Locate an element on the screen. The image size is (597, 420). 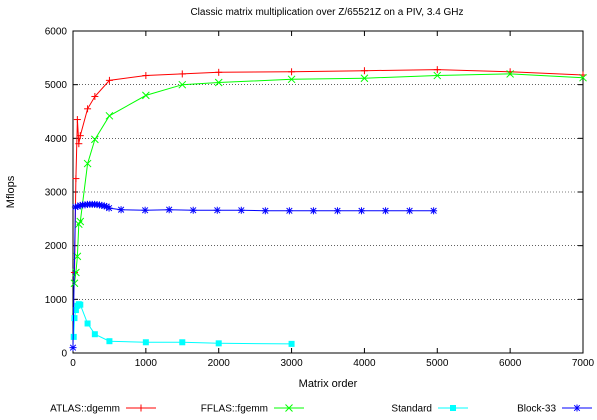
legend-label-atlas-dgemm: ATLAS::dgemm is located at coordinates (85, 409).